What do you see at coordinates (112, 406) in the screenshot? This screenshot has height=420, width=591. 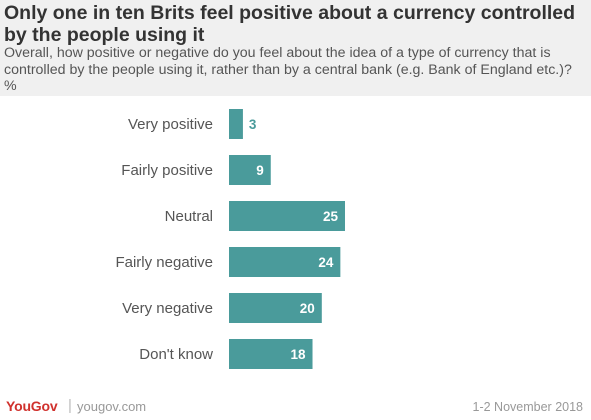 I see `site-link: yougov.com` at bounding box center [112, 406].